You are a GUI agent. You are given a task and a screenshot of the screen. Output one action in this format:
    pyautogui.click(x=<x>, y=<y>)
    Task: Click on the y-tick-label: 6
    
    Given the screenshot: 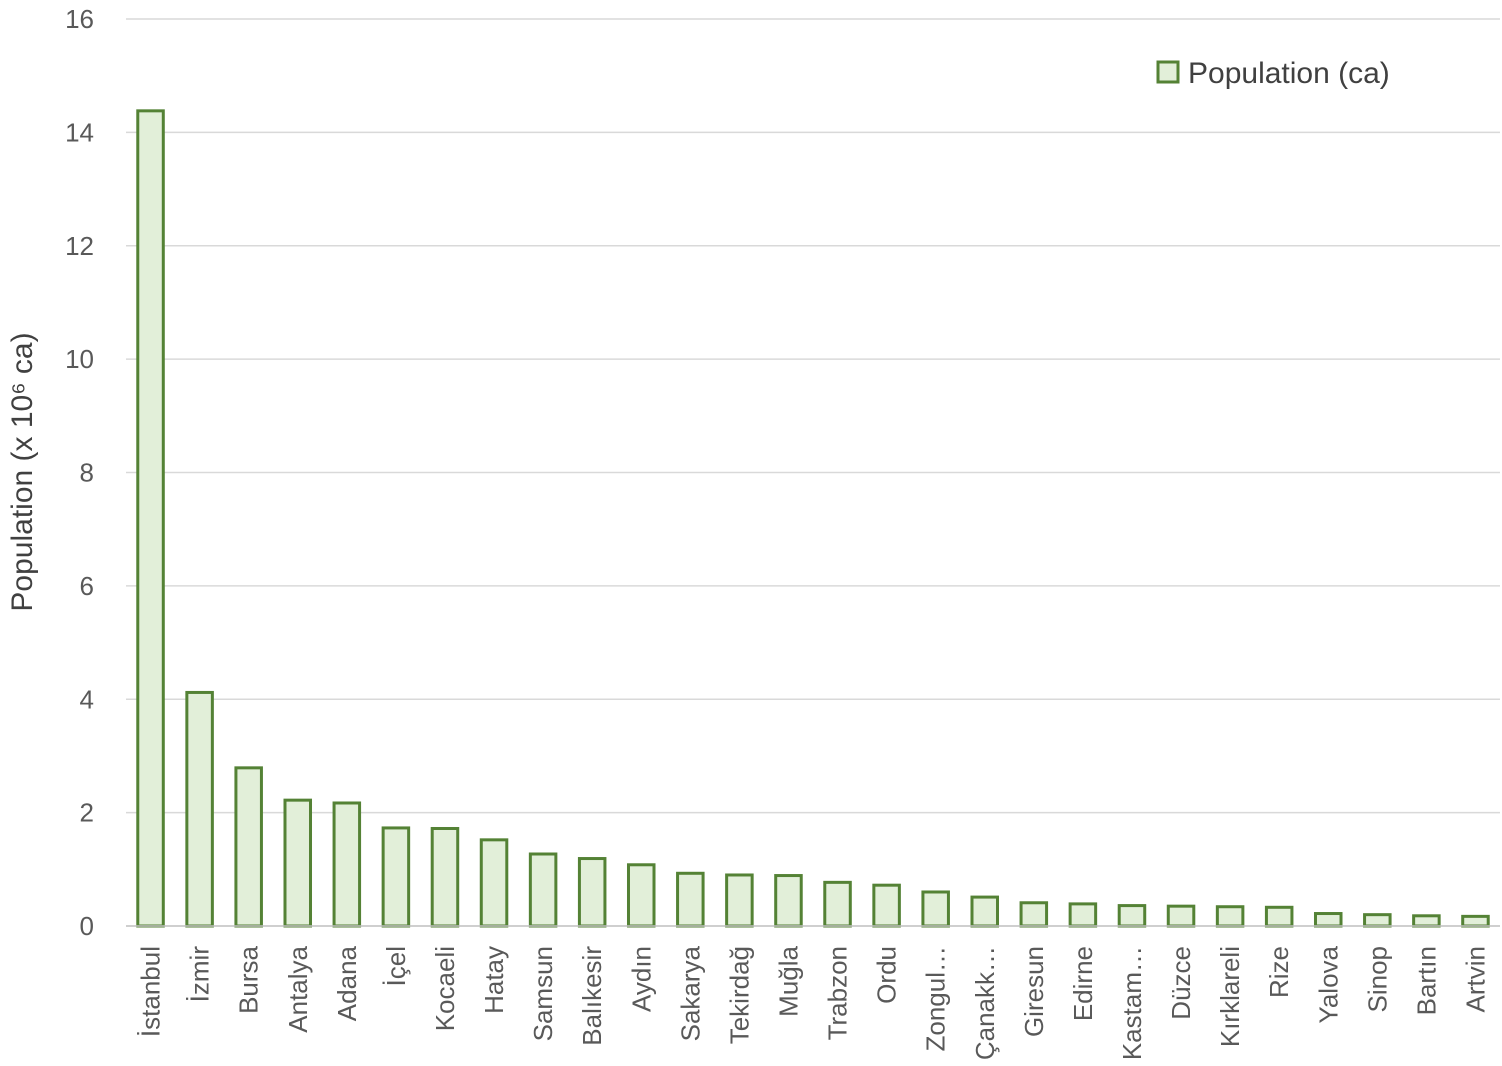 What is the action you would take?
    pyautogui.click(x=87, y=586)
    